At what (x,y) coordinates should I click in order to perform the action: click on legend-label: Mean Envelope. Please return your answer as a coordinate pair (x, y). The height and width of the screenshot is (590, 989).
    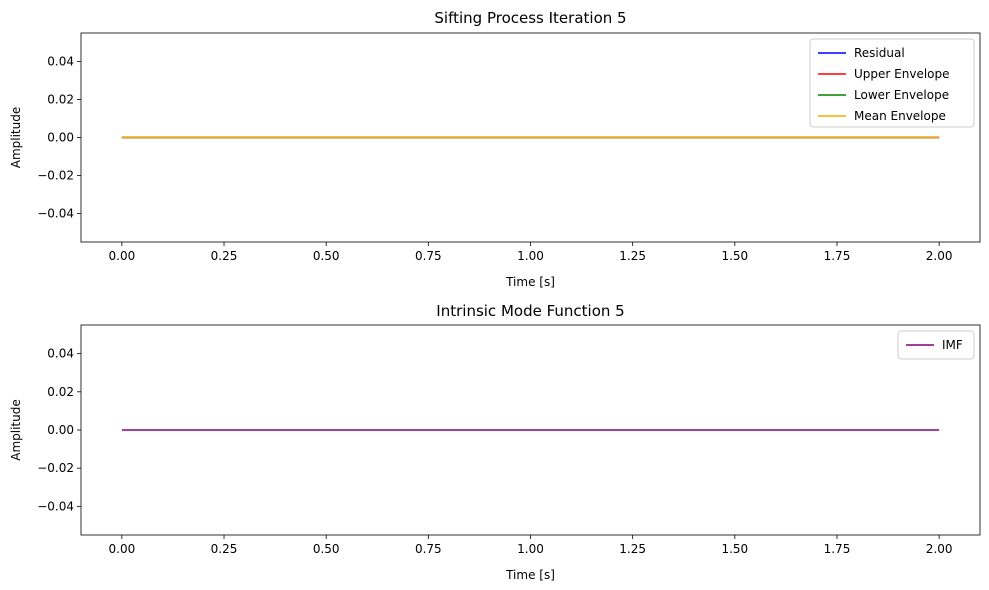
    Looking at the image, I should click on (900, 116).